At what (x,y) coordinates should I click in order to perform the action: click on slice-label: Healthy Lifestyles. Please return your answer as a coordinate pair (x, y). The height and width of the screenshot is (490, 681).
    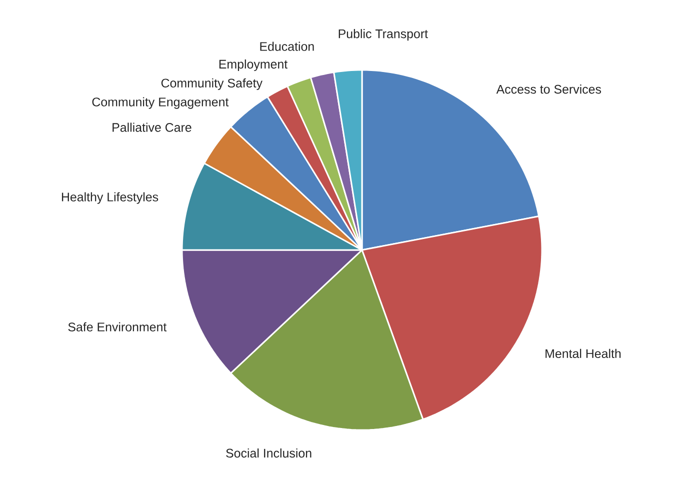
    Looking at the image, I should click on (110, 198).